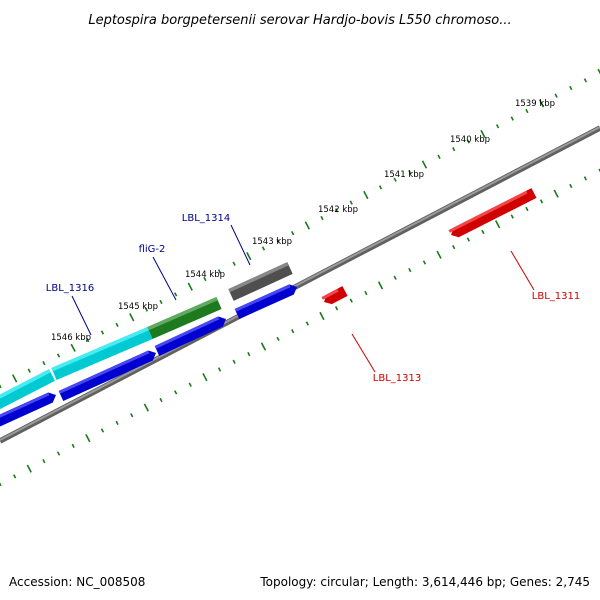 The height and width of the screenshot is (600, 600). What do you see at coordinates (206, 218) in the screenshot?
I see `gene-label-lbl-1314: LBL_1314` at bounding box center [206, 218].